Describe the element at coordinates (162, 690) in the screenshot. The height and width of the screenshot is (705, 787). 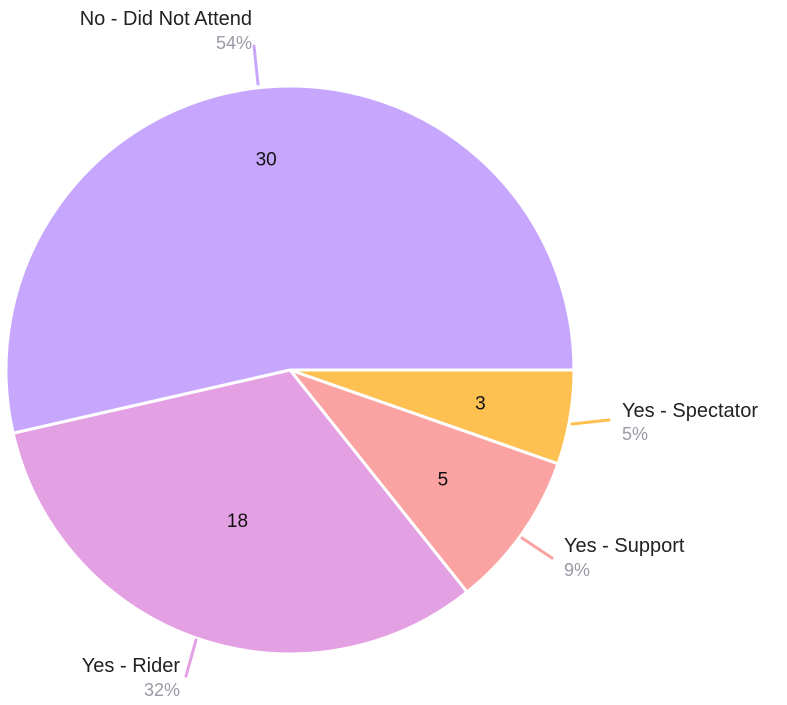
I see `slice-percent-yes-rider: 32%` at that location.